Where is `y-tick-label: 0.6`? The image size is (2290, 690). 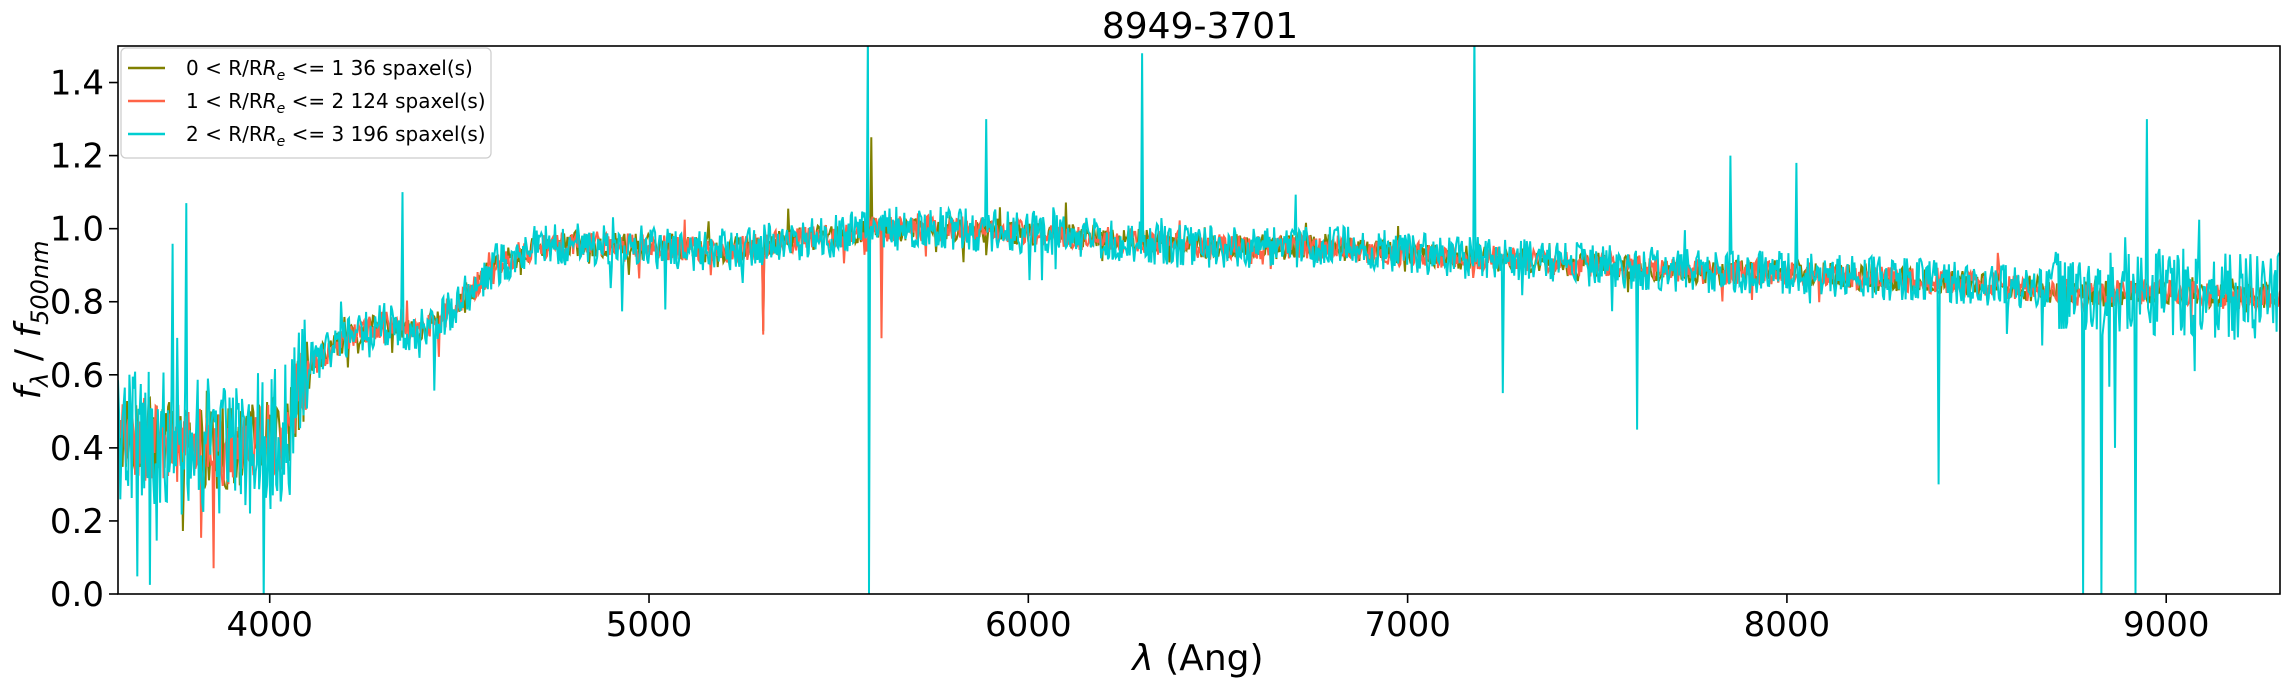
y-tick-label: 0.6 is located at coordinates (77, 376).